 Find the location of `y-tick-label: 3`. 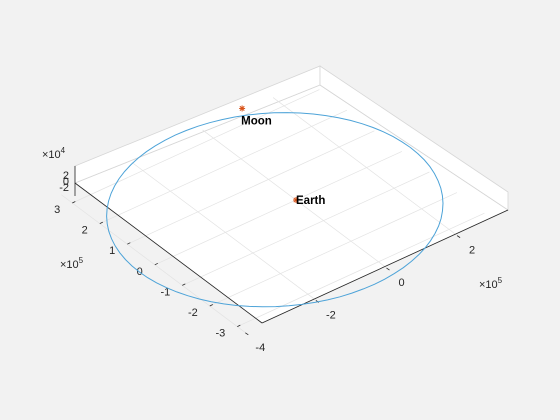

y-tick-label: 3 is located at coordinates (57, 210).